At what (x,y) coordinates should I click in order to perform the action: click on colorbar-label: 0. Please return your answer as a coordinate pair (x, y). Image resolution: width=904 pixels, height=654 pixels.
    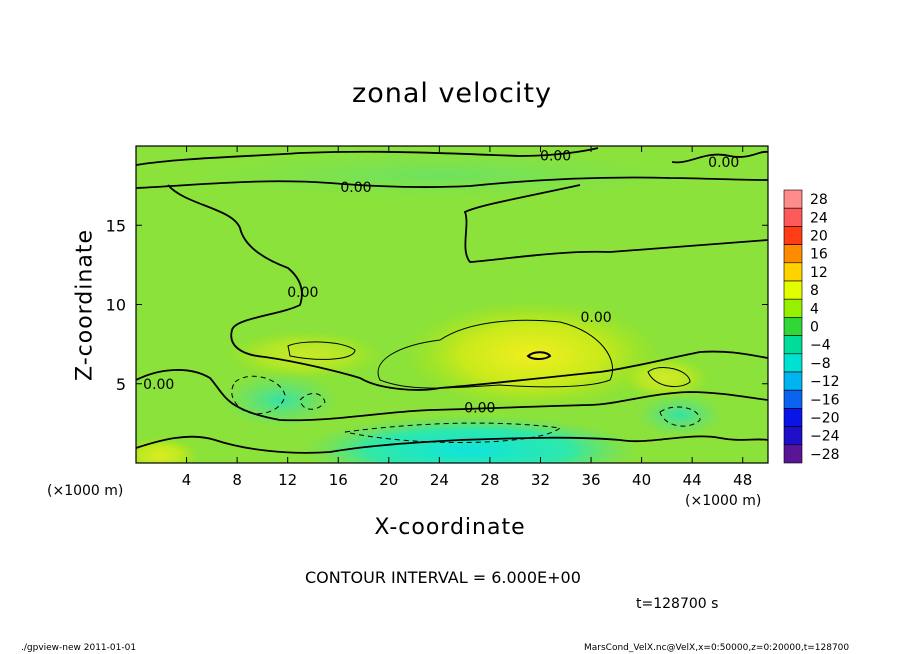
    Looking at the image, I should click on (814, 328).